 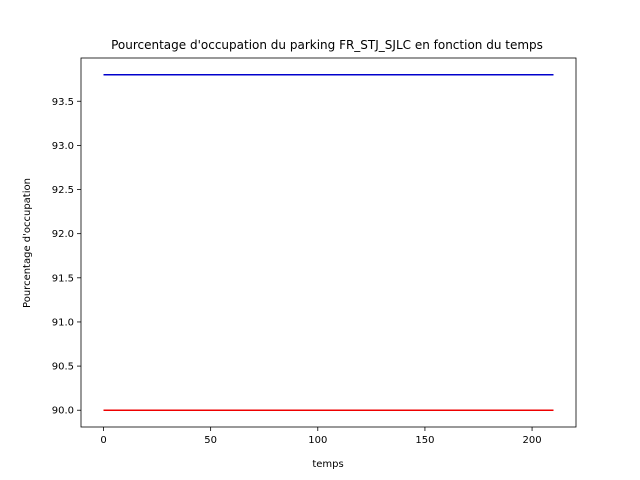 I want to click on y-tick-label: 91.5, so click(x=63, y=278).